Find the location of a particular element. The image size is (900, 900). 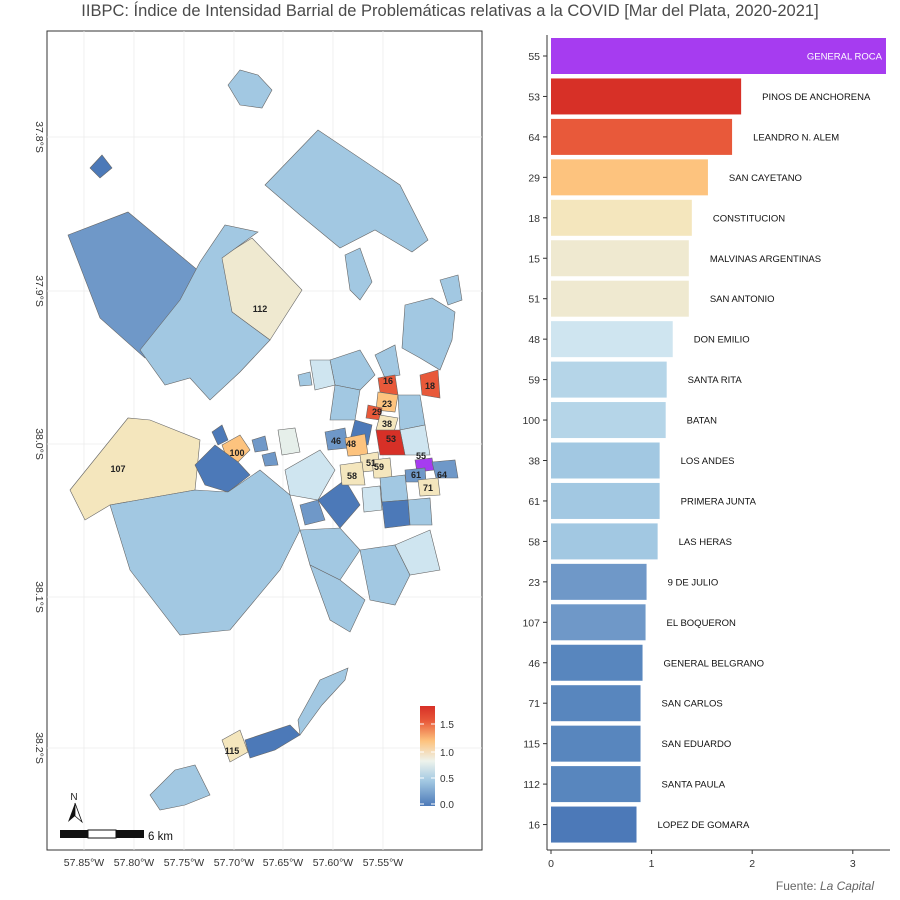

legend-tick: 1.5 is located at coordinates (447, 725).